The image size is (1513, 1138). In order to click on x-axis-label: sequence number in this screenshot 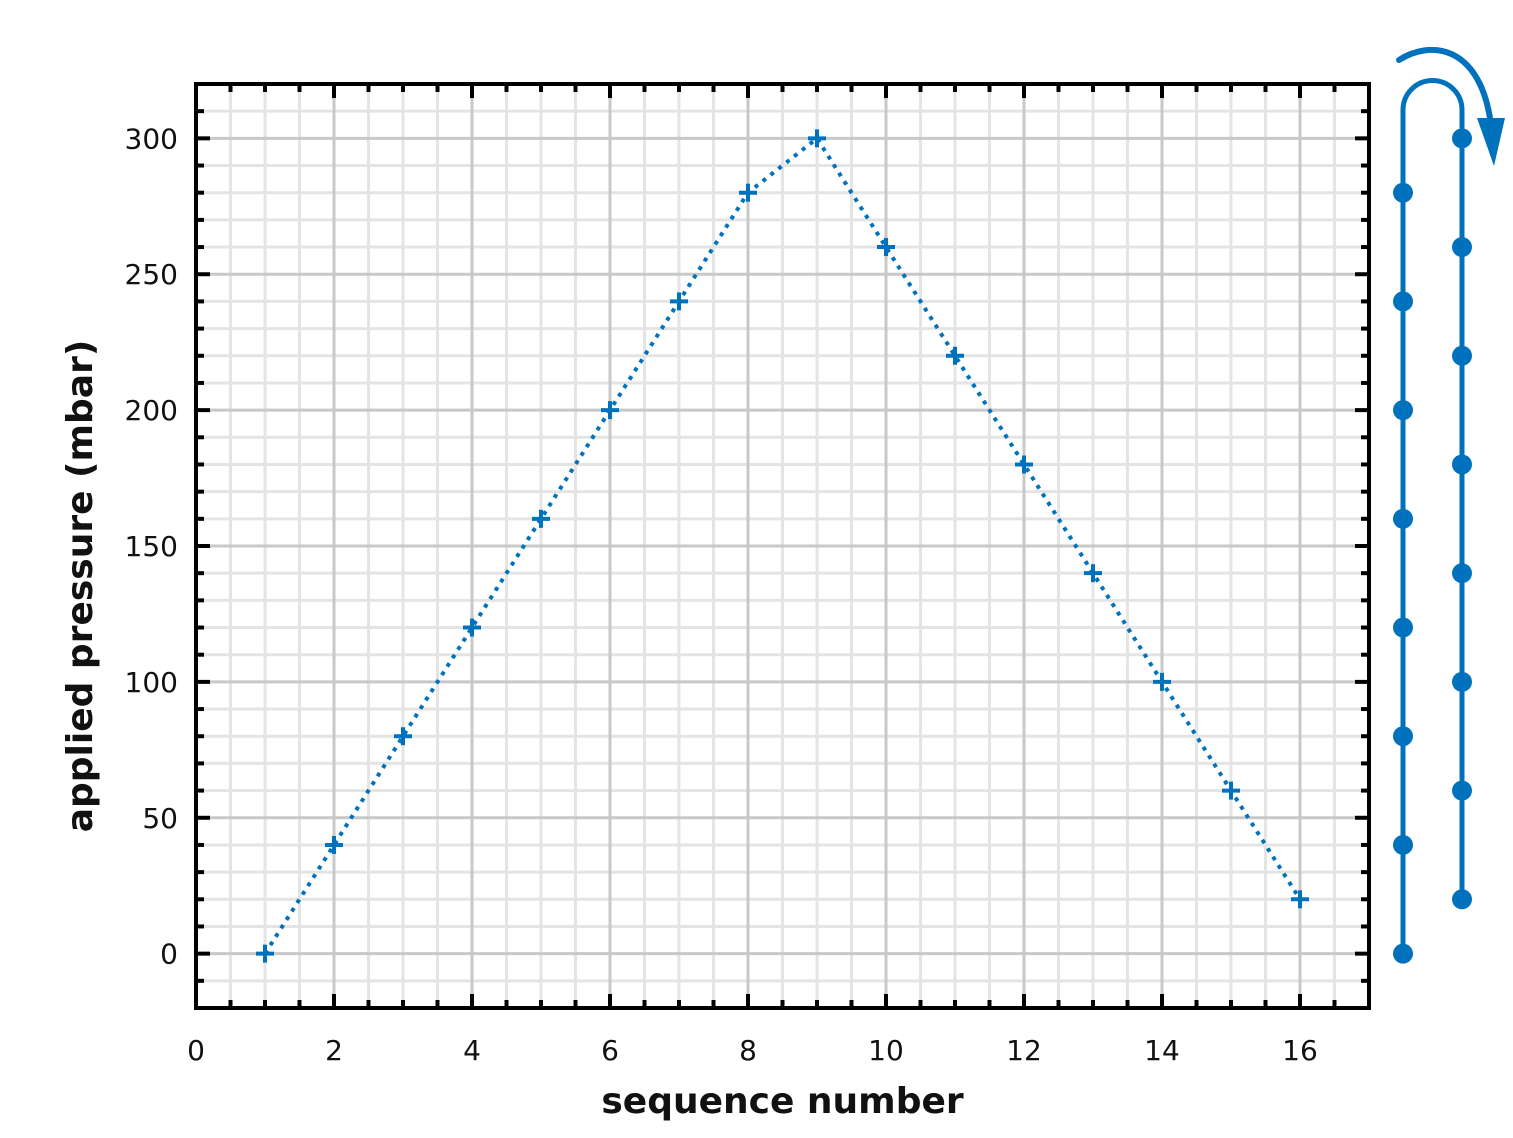, I will do `click(782, 1101)`.